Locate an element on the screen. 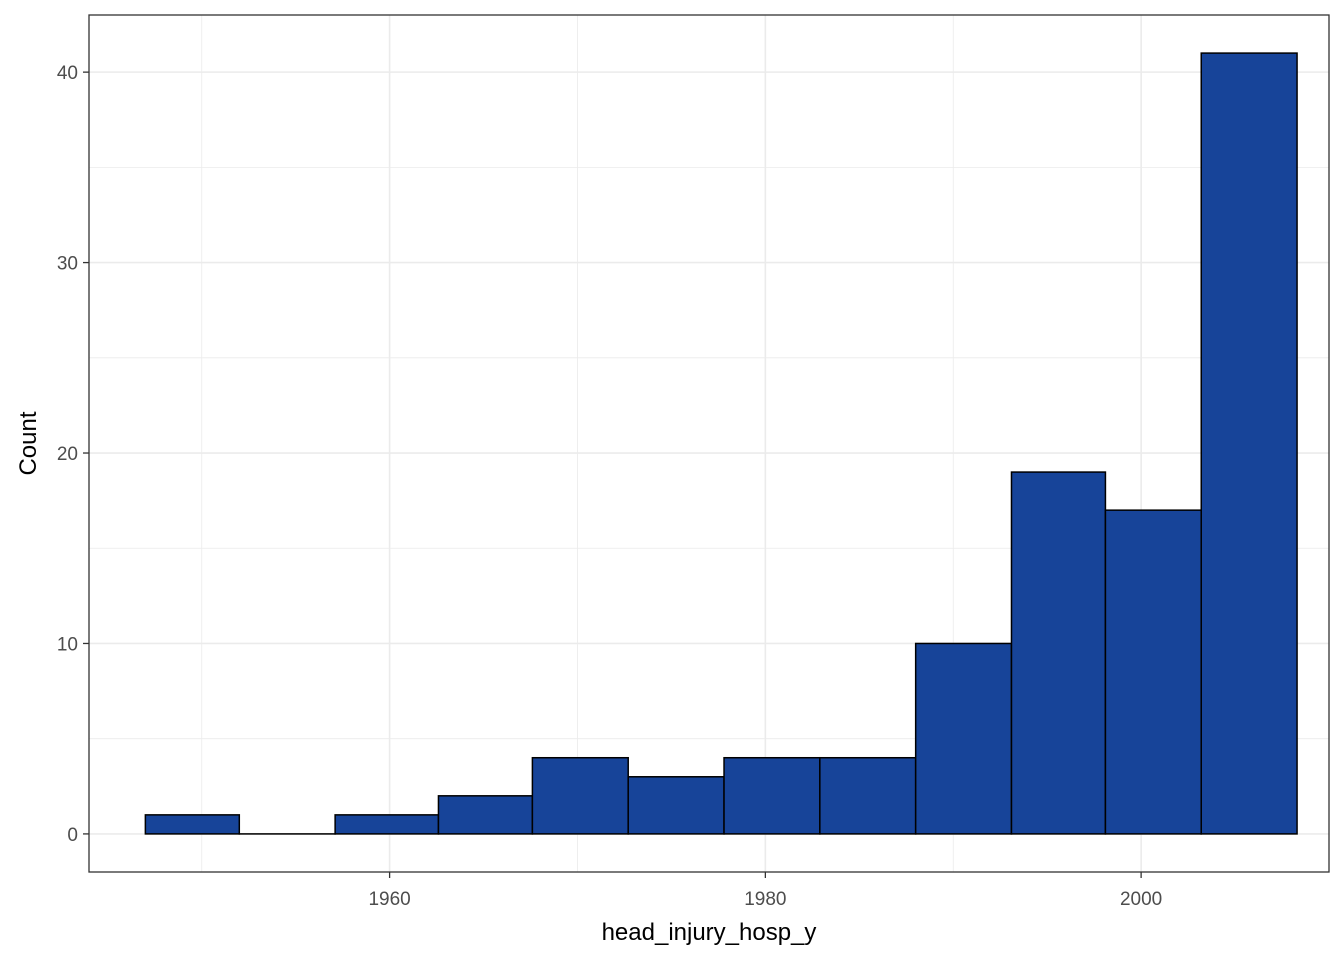 This screenshot has width=1344, height=965. y-tick-label: 20 is located at coordinates (67, 454).